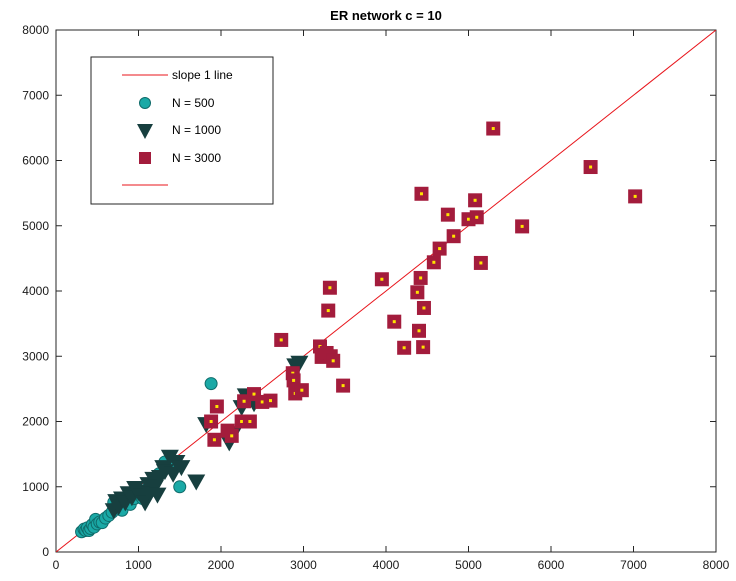  Describe the element at coordinates (145, 131) in the screenshot. I see `legend-n1000-triangle-marker` at that location.